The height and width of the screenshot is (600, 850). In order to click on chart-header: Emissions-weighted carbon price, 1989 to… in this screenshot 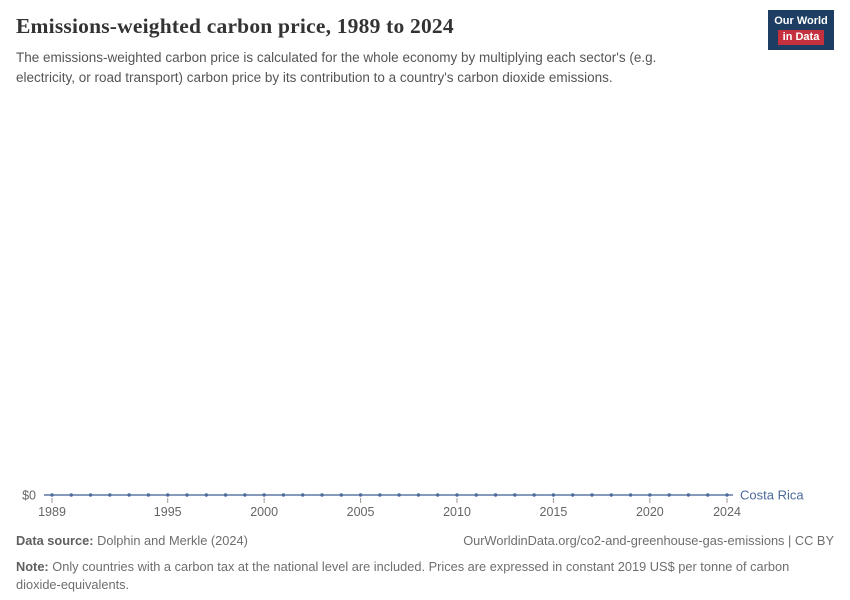, I will do `click(366, 51)`.